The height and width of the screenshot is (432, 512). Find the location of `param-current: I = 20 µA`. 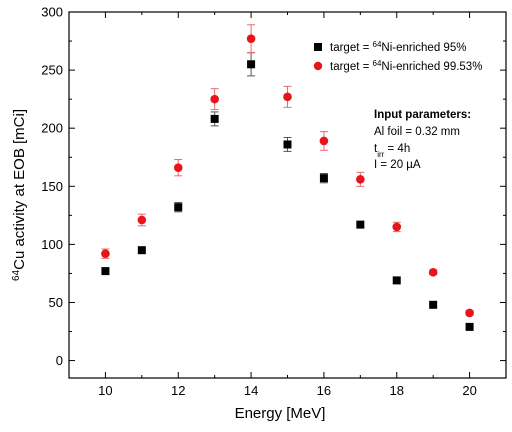

param-current: I = 20 µA is located at coordinates (397, 165).